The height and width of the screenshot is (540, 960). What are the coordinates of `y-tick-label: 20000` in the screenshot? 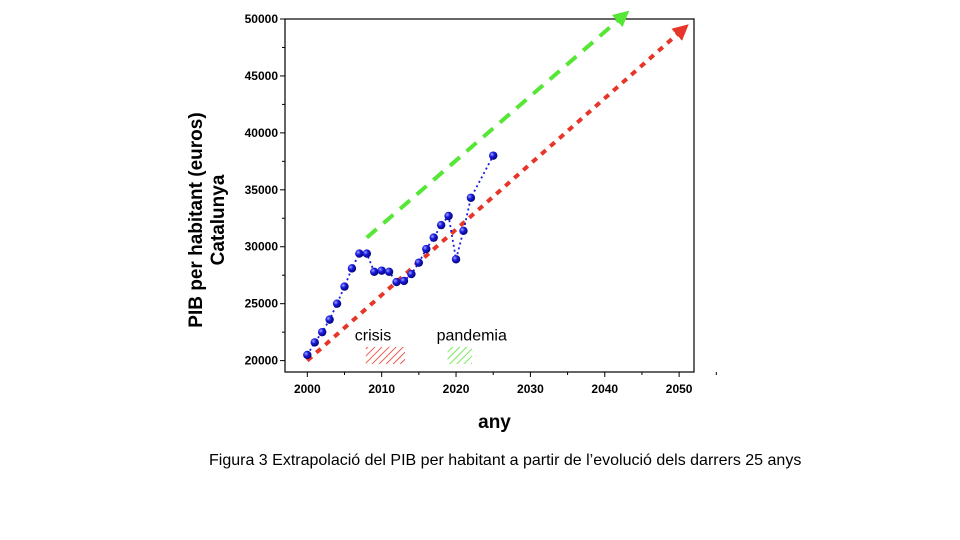 It's located at (262, 361).